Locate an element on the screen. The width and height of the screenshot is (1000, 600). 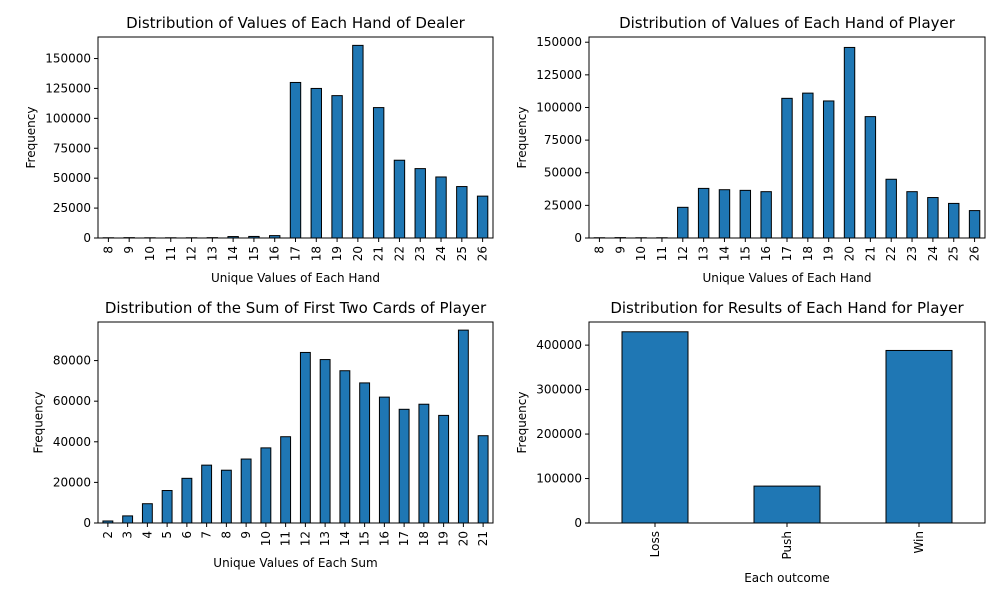
x-tick-label: 6 is located at coordinates (187, 535).